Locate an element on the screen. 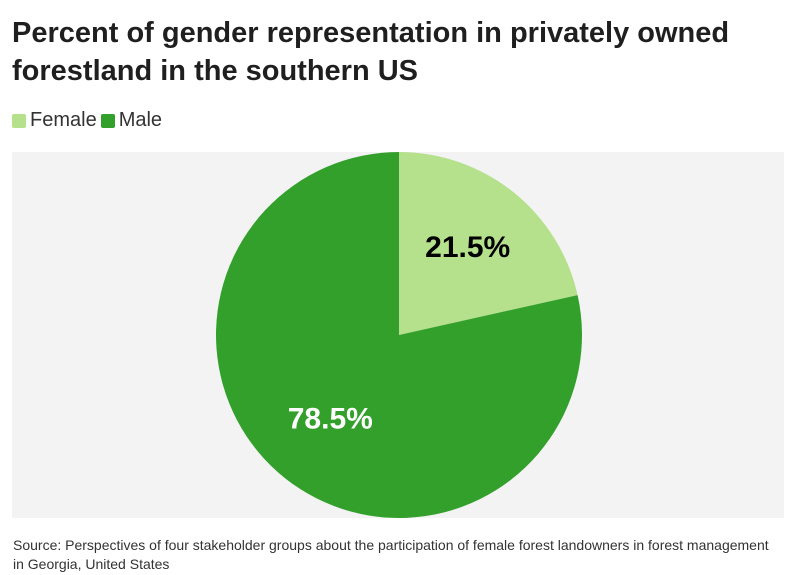  legend-swatch-female is located at coordinates (19, 120).